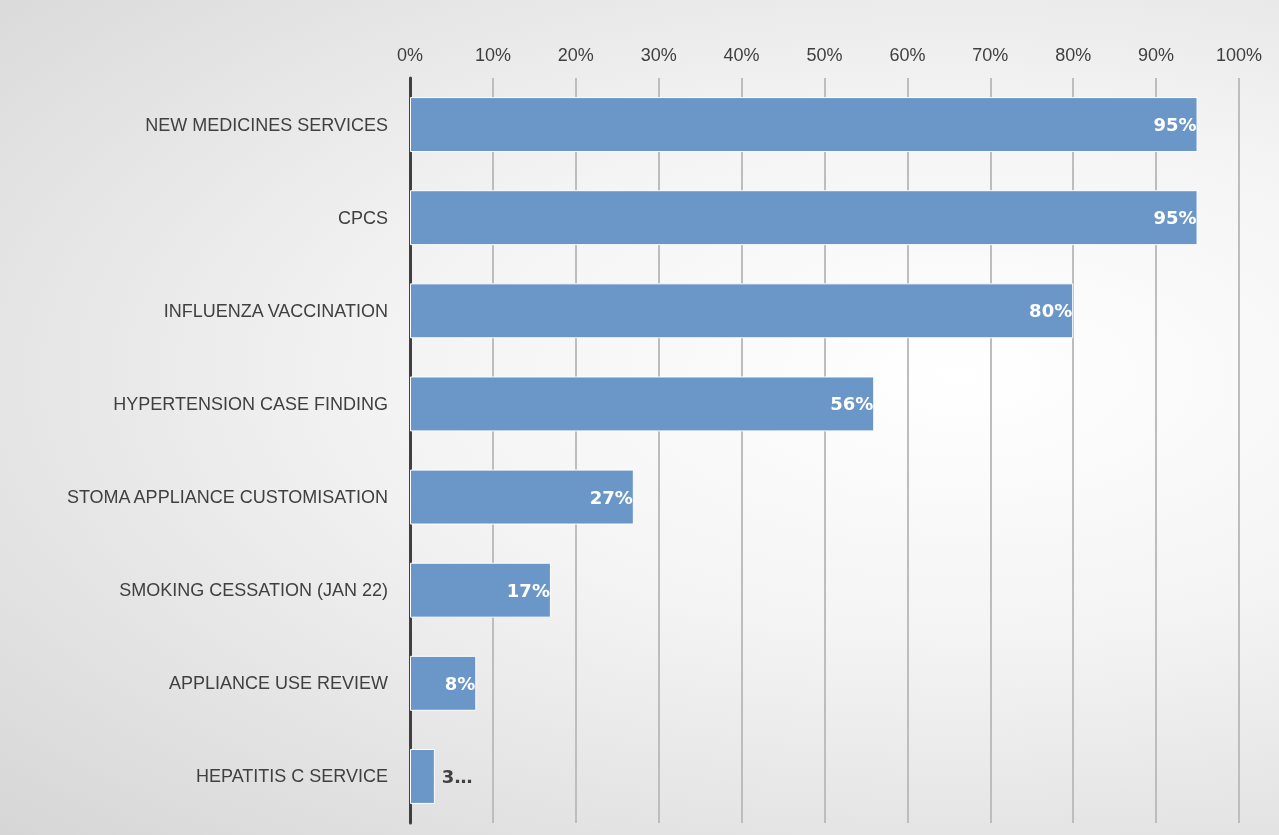 Image resolution: width=1279 pixels, height=835 pixels. What do you see at coordinates (460, 683) in the screenshot?
I see `data-label: 8%` at bounding box center [460, 683].